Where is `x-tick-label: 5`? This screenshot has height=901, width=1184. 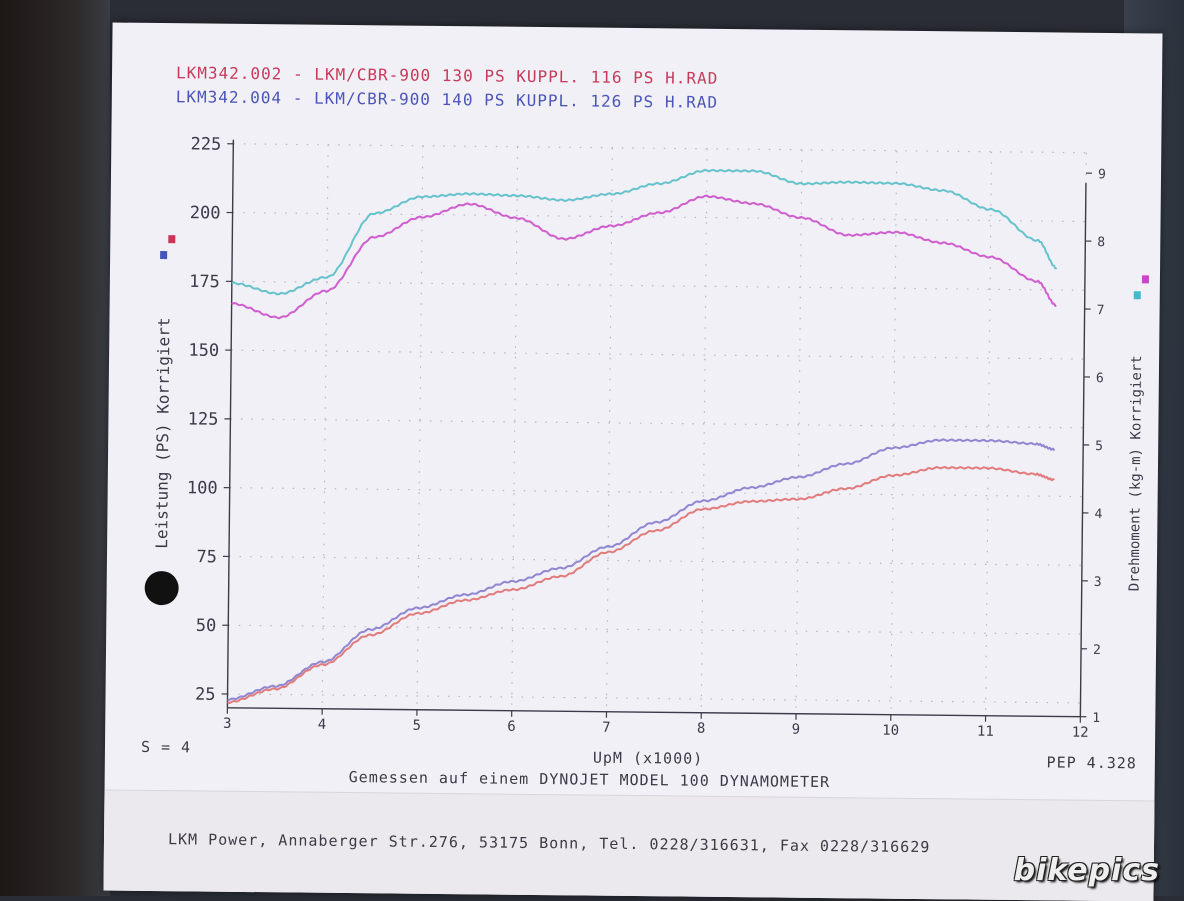 x-tick-label: 5 is located at coordinates (416, 726).